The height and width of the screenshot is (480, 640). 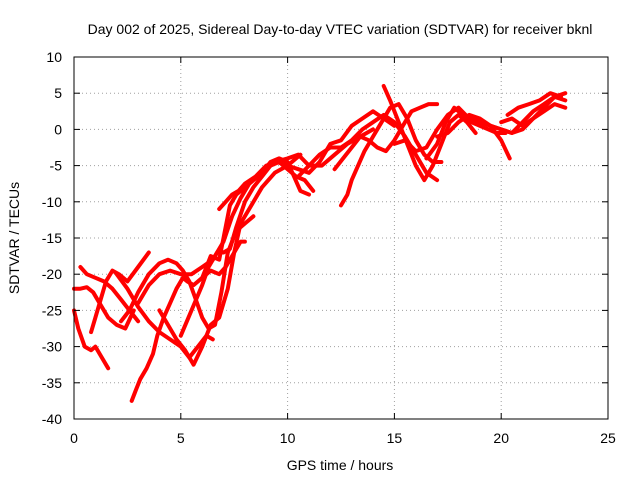 I want to click on y-tick-label: -5, so click(x=56, y=166).